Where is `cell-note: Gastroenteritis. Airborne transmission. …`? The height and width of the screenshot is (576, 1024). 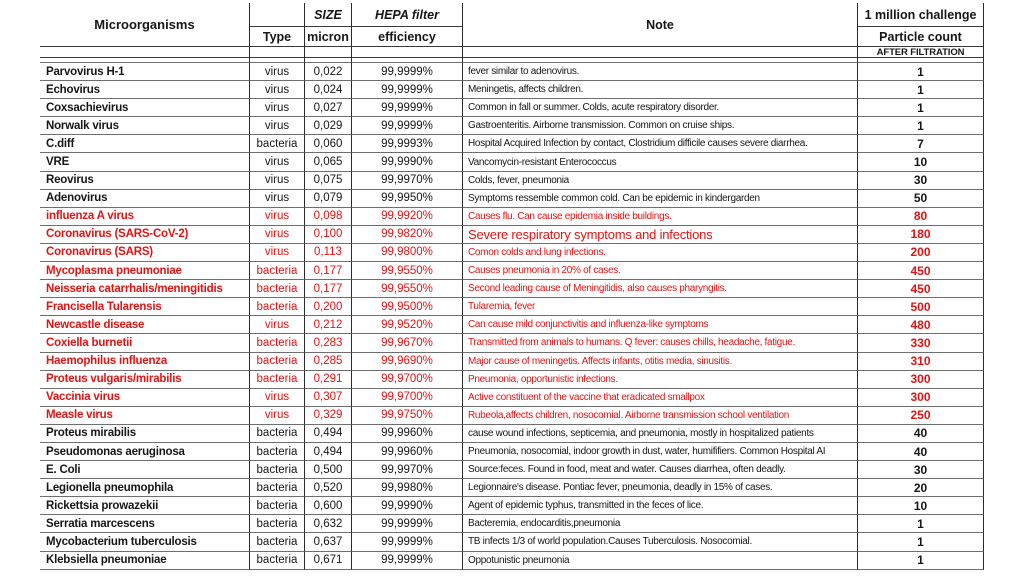
cell-note: Gastroenteritis. Airborne transmission. … is located at coordinates (660, 126).